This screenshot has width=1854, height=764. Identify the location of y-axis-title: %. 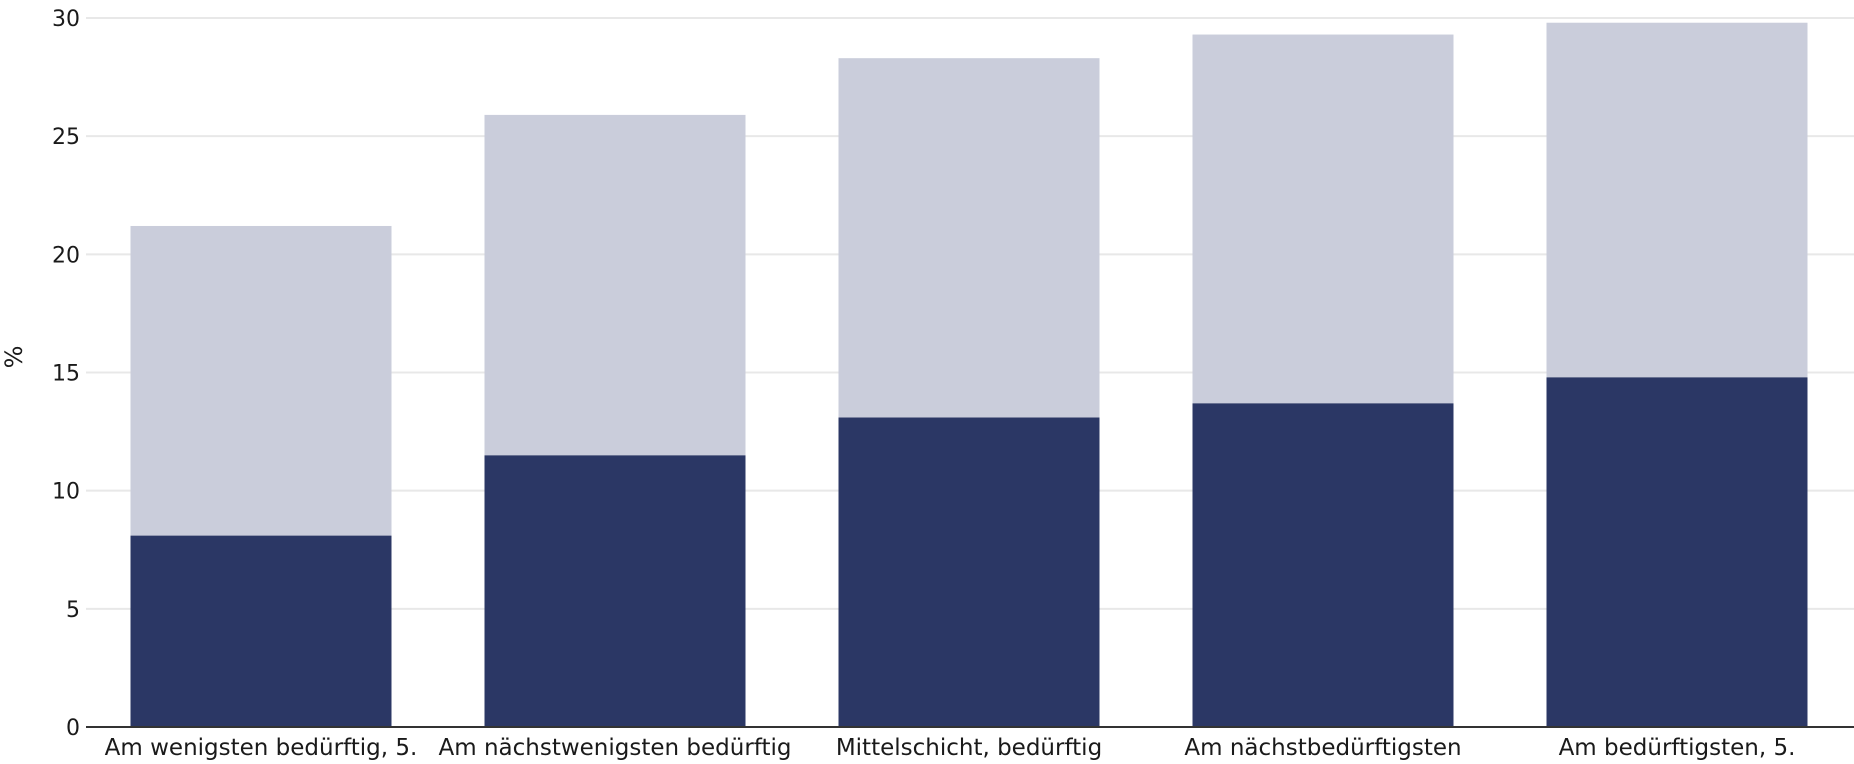
(14, 357).